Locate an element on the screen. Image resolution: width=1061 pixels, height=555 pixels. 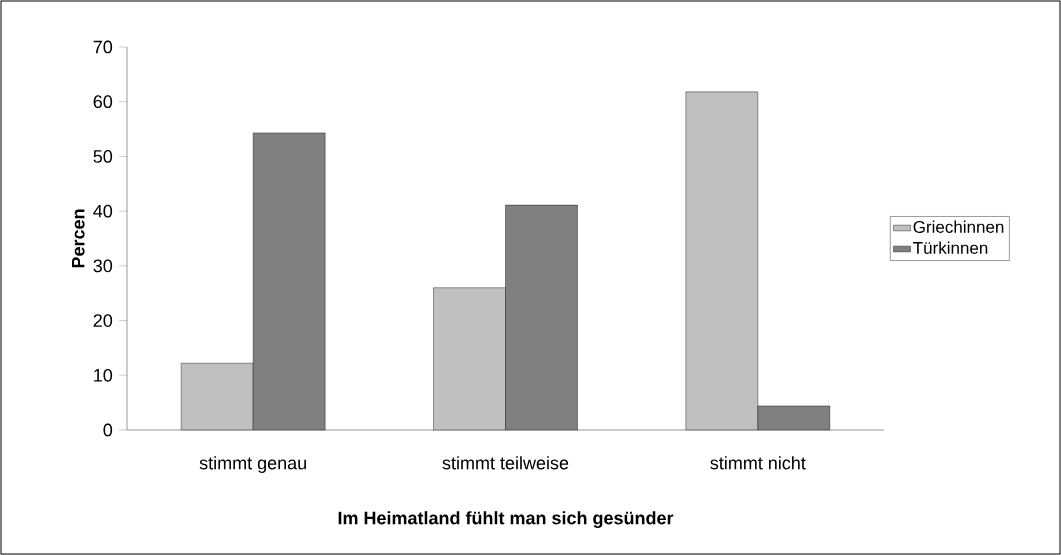
y-tick-label: 0 is located at coordinates (108, 430).